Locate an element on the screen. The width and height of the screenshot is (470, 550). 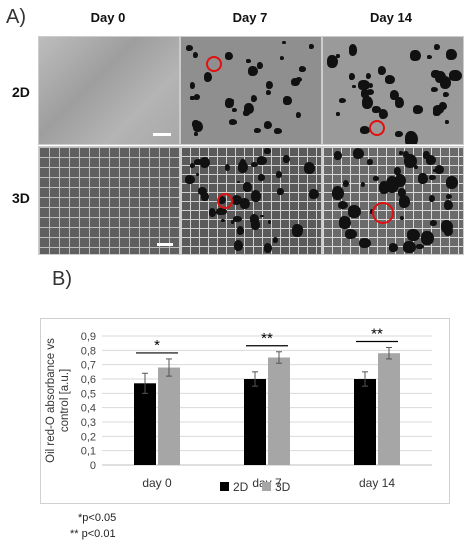
y-tick-label: 0,7 is located at coordinates (88, 366).